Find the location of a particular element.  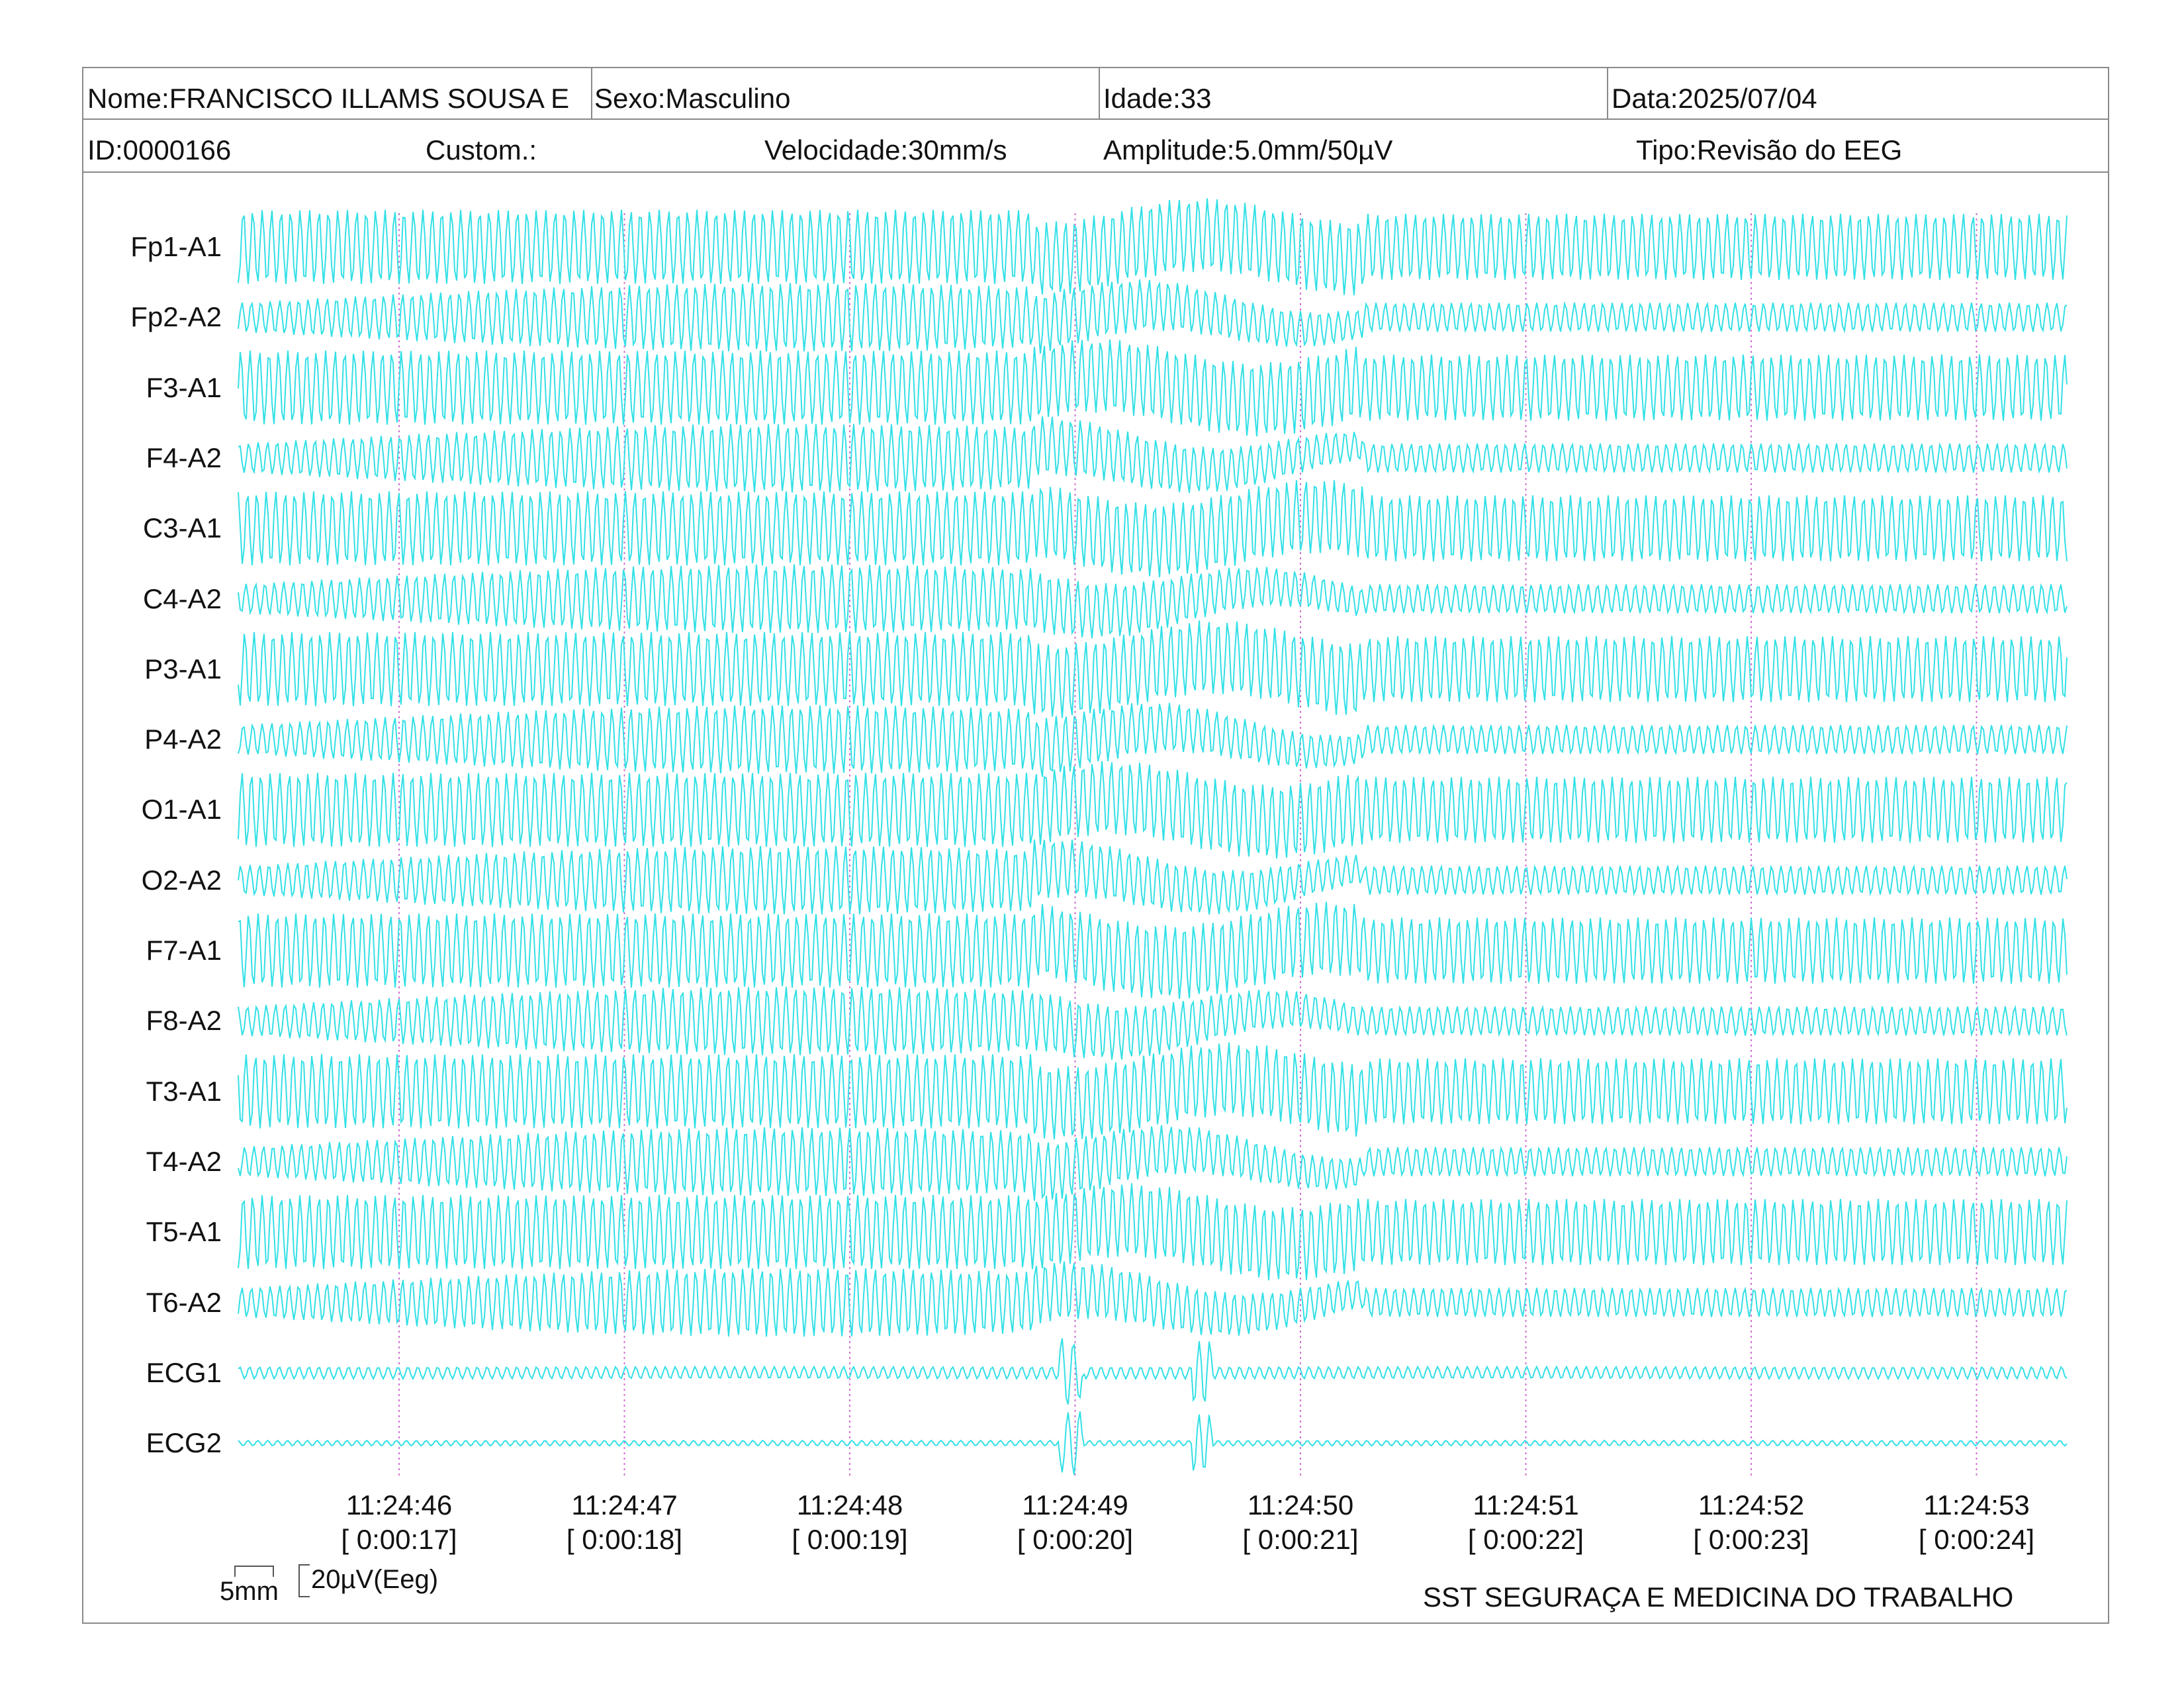

channel-label: F3-A1 is located at coordinates (184, 387).